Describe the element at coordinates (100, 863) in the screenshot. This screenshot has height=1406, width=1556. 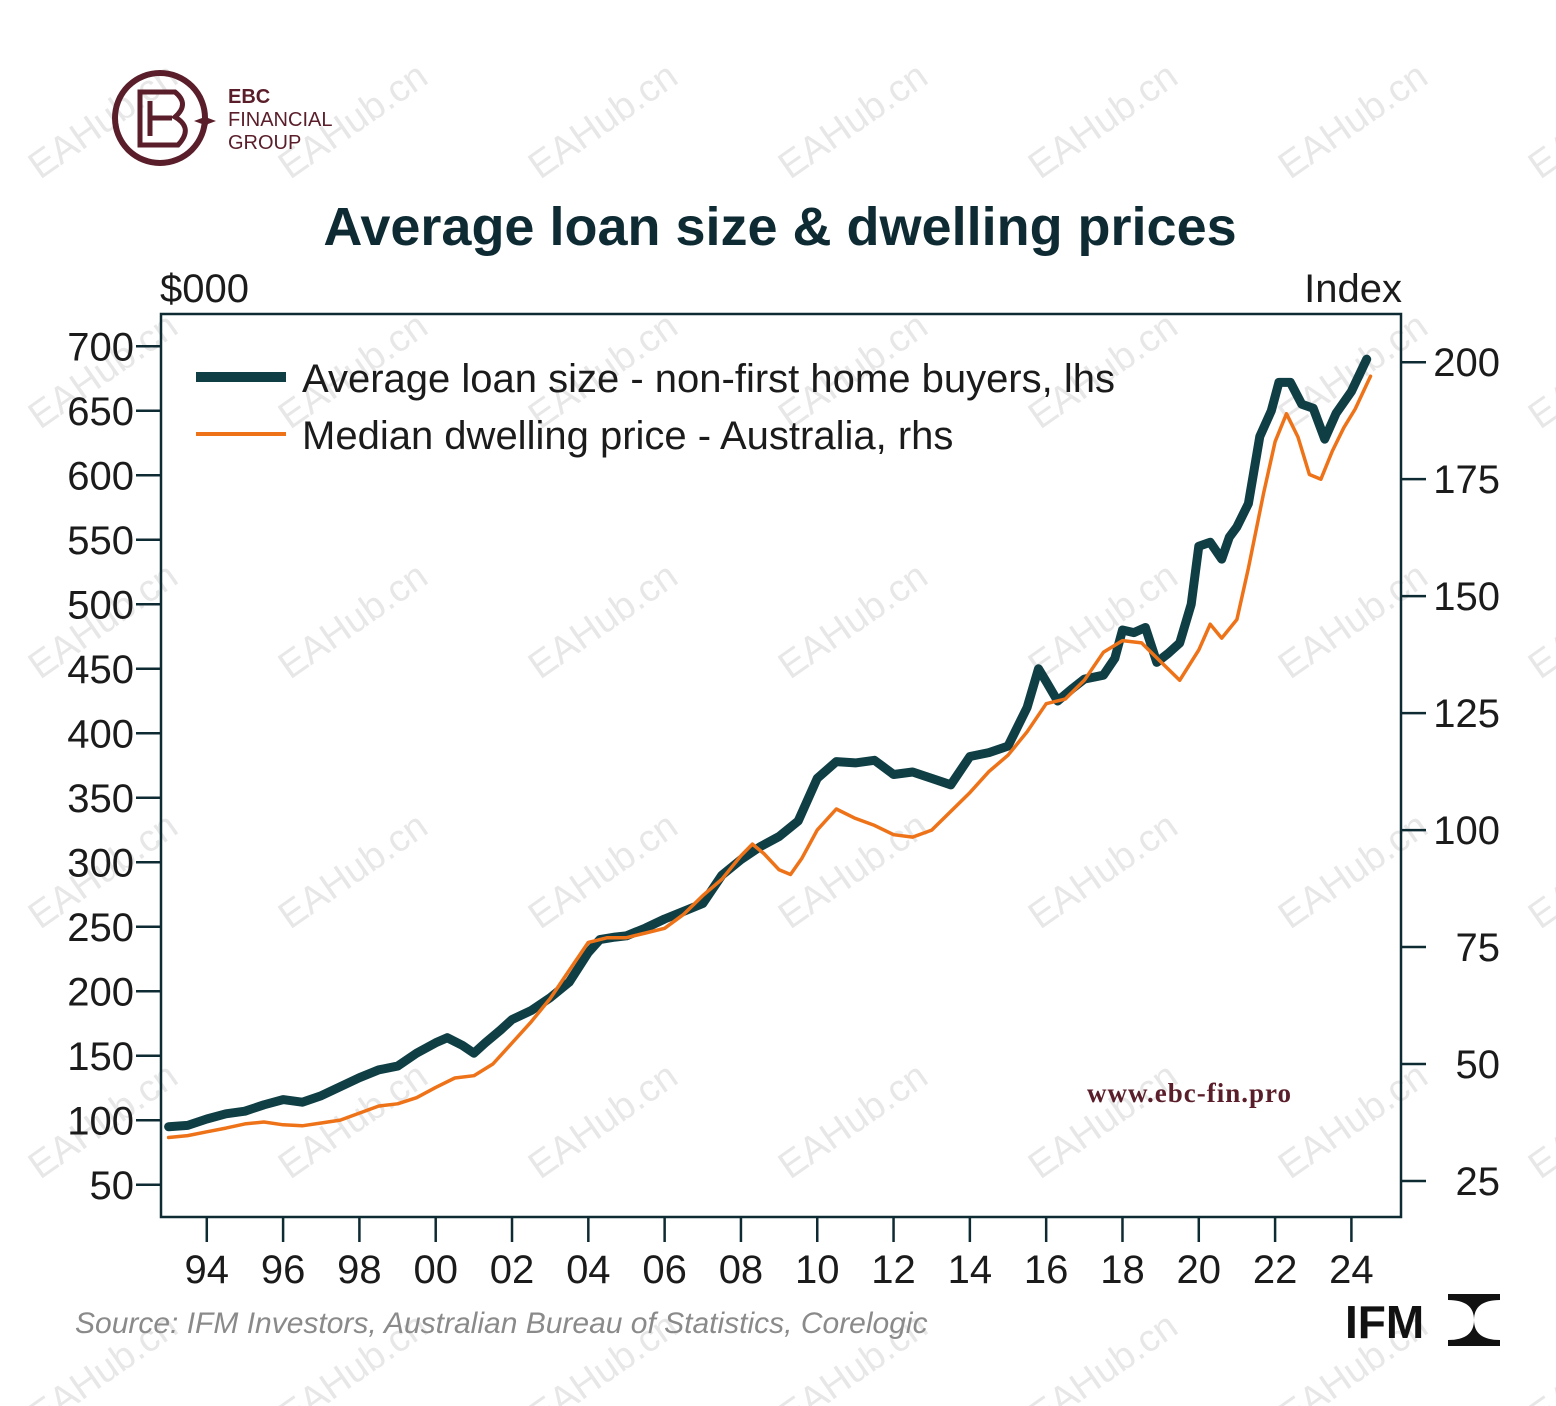
I see `left-tick-label: 300` at that location.